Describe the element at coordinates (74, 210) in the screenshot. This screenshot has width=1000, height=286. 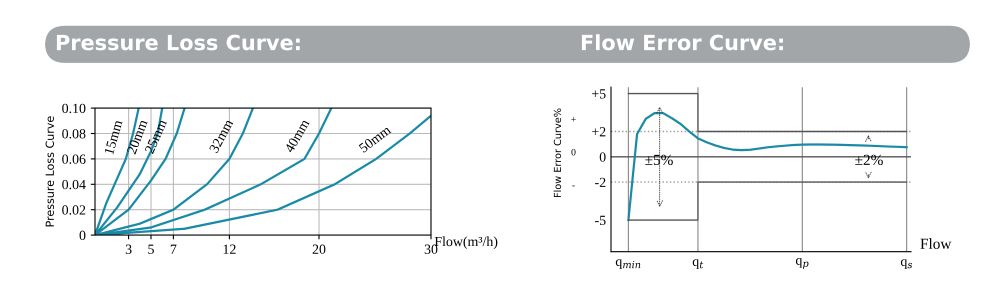
I see `y-tick-label: 0.02` at that location.